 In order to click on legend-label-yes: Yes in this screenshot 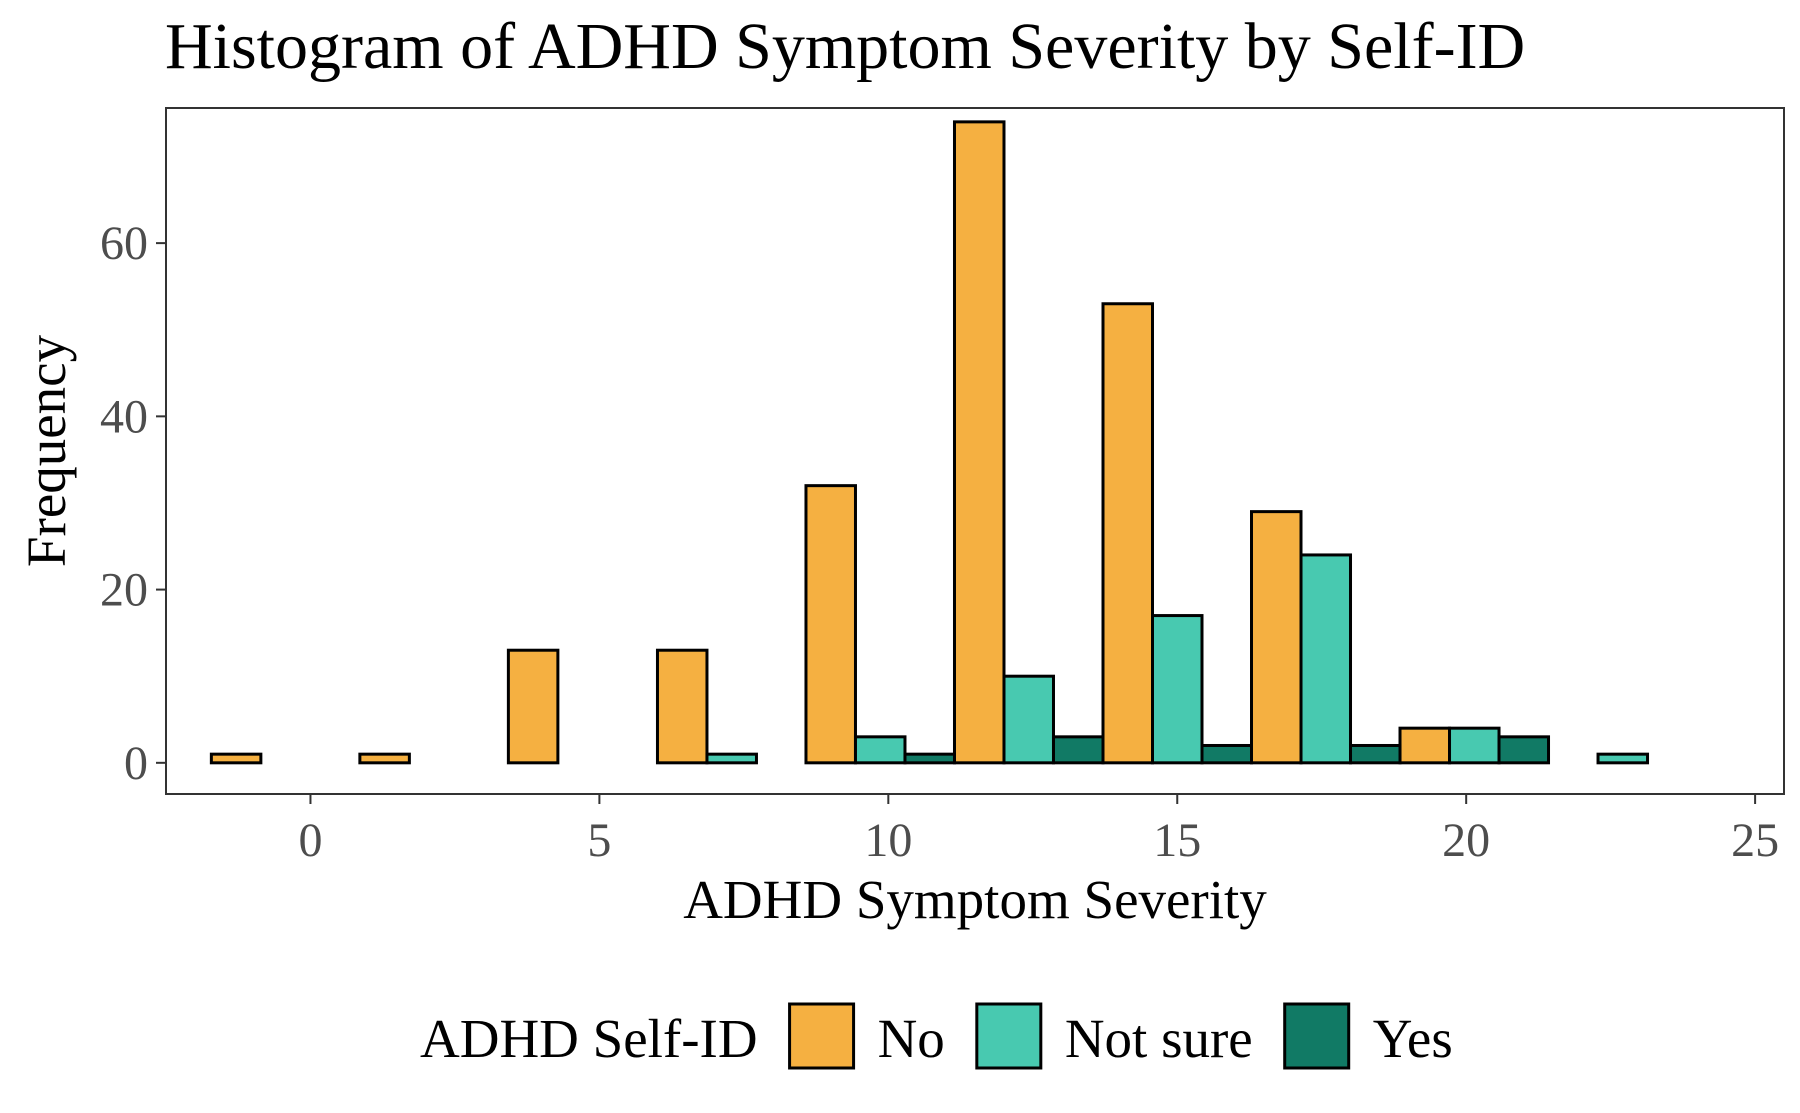, I will do `click(1413, 1038)`.